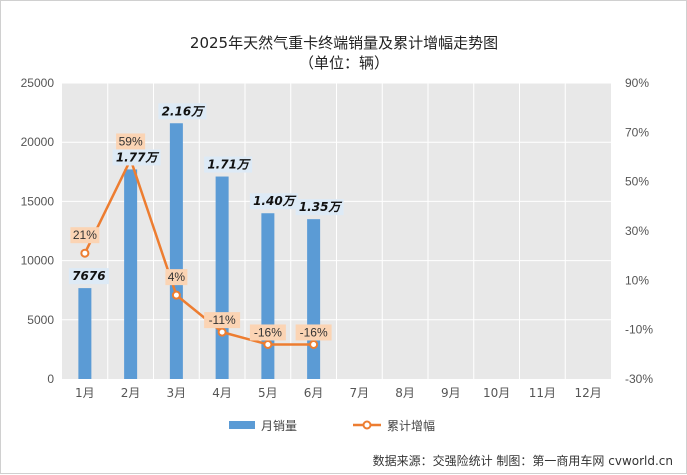 The image size is (687, 475). I want to click on x-tick-label: 5月, so click(268, 393).